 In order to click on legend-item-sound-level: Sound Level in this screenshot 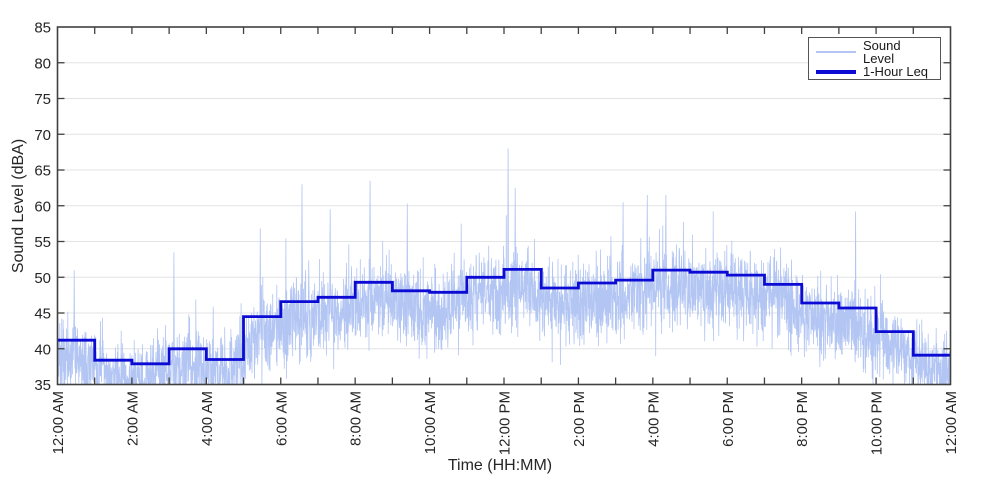, I will do `click(874, 52)`.